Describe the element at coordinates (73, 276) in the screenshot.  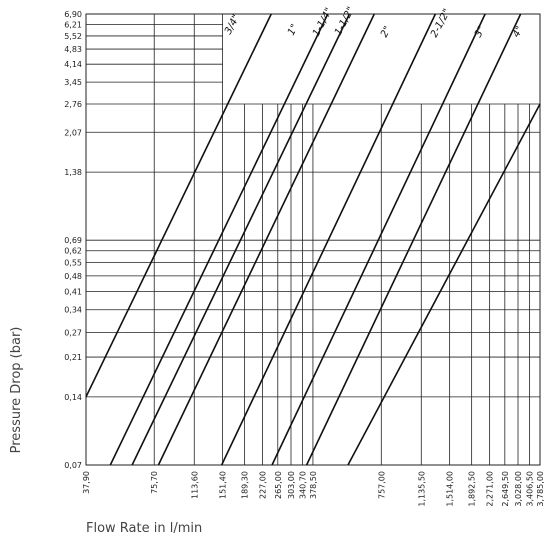
I see `y-tick-label: 0,48` at that location.